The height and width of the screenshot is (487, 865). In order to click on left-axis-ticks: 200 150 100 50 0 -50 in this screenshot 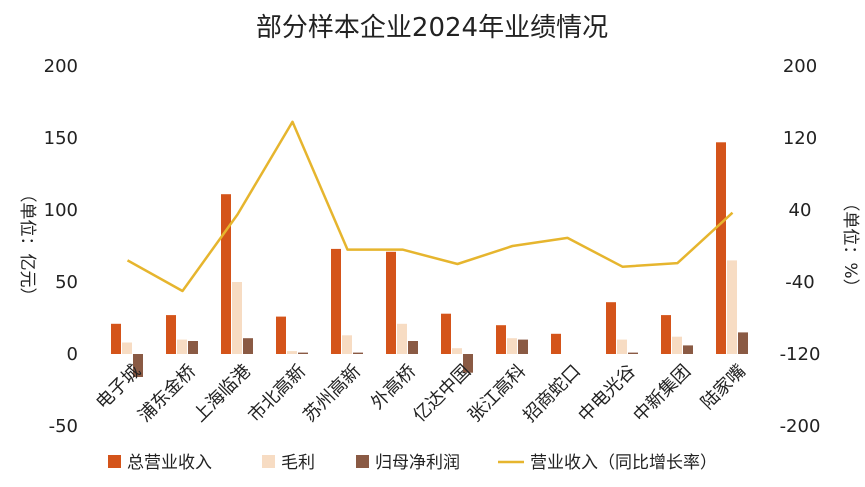, I will do `click(61, 246)`.